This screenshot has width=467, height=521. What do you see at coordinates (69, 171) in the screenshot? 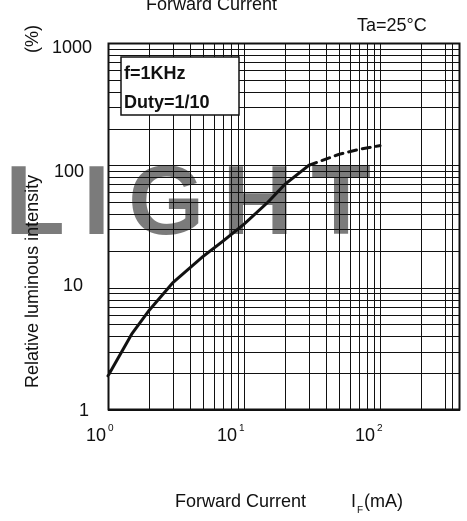
I see `y-tick-label: 100` at bounding box center [69, 171].